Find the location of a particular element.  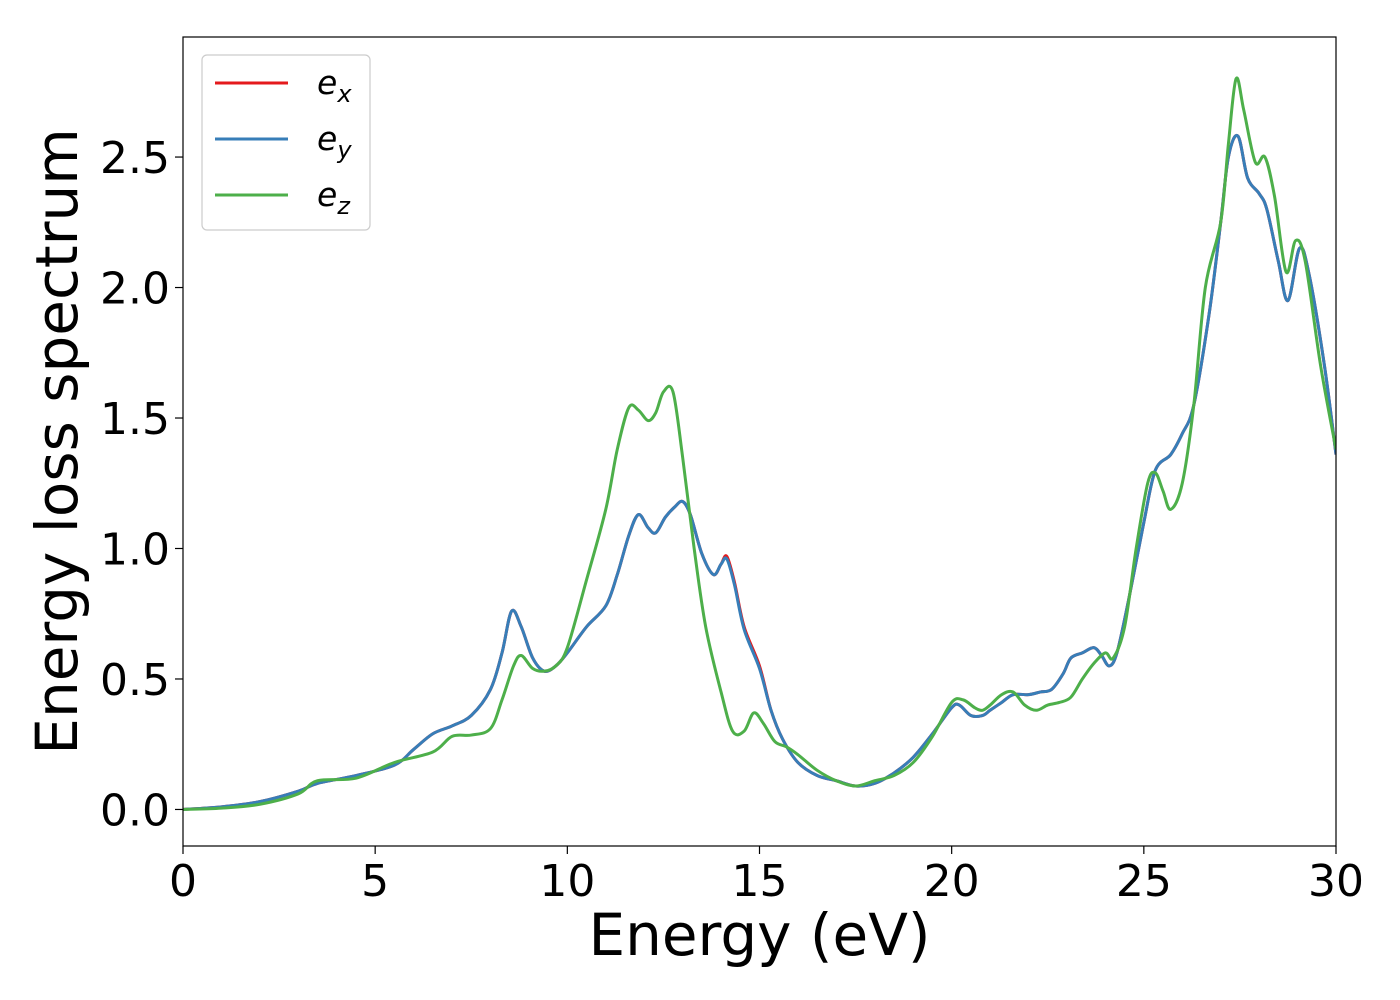

y-tick-label: 2.5 is located at coordinates (135, 158).